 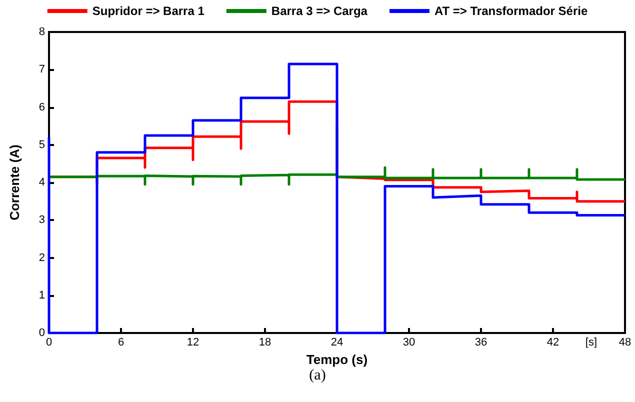 What do you see at coordinates (41, 107) in the screenshot?
I see `y-tick-label: 6` at bounding box center [41, 107].